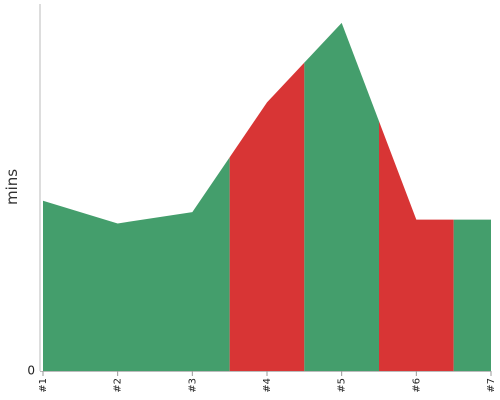 This screenshot has width=500, height=400. Describe the element at coordinates (416, 246) in the screenshot. I see `area-segment-4-over` at that location.